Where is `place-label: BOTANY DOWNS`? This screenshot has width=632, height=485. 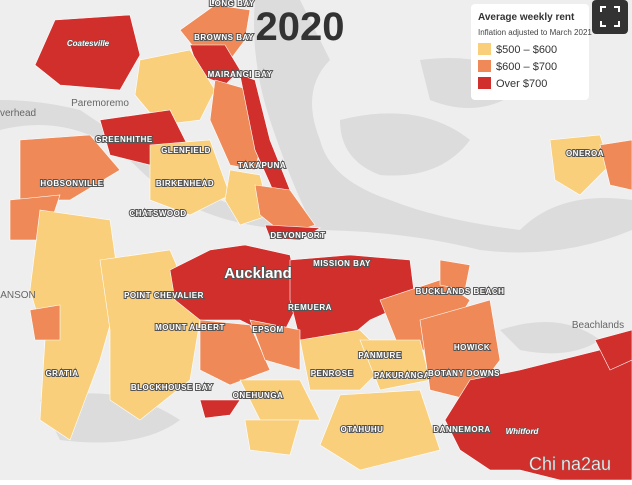
place-label: BOTANY DOWNS is located at coordinates (464, 373).